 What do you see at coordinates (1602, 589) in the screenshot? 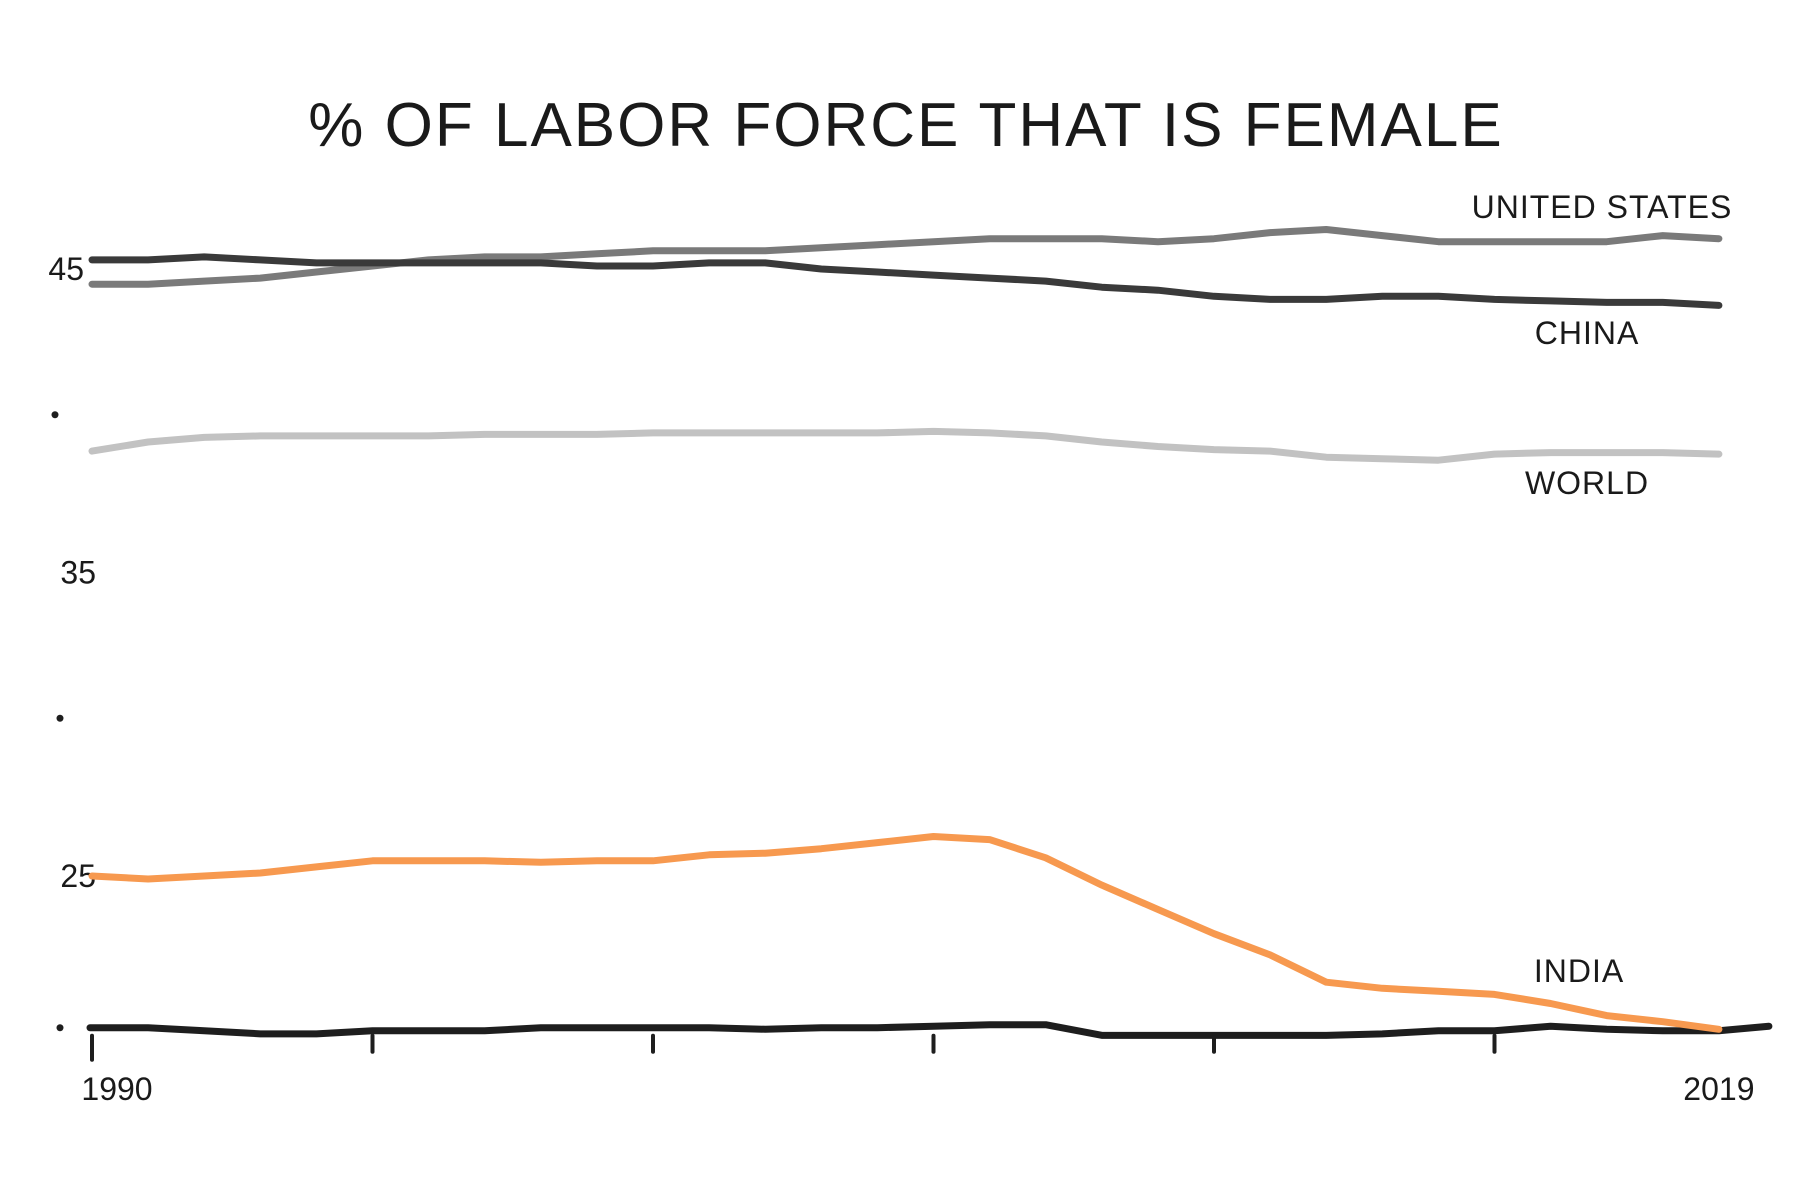
I see `series-labels: UNITED STATES CHINA WORLD INDIA` at bounding box center [1602, 589].